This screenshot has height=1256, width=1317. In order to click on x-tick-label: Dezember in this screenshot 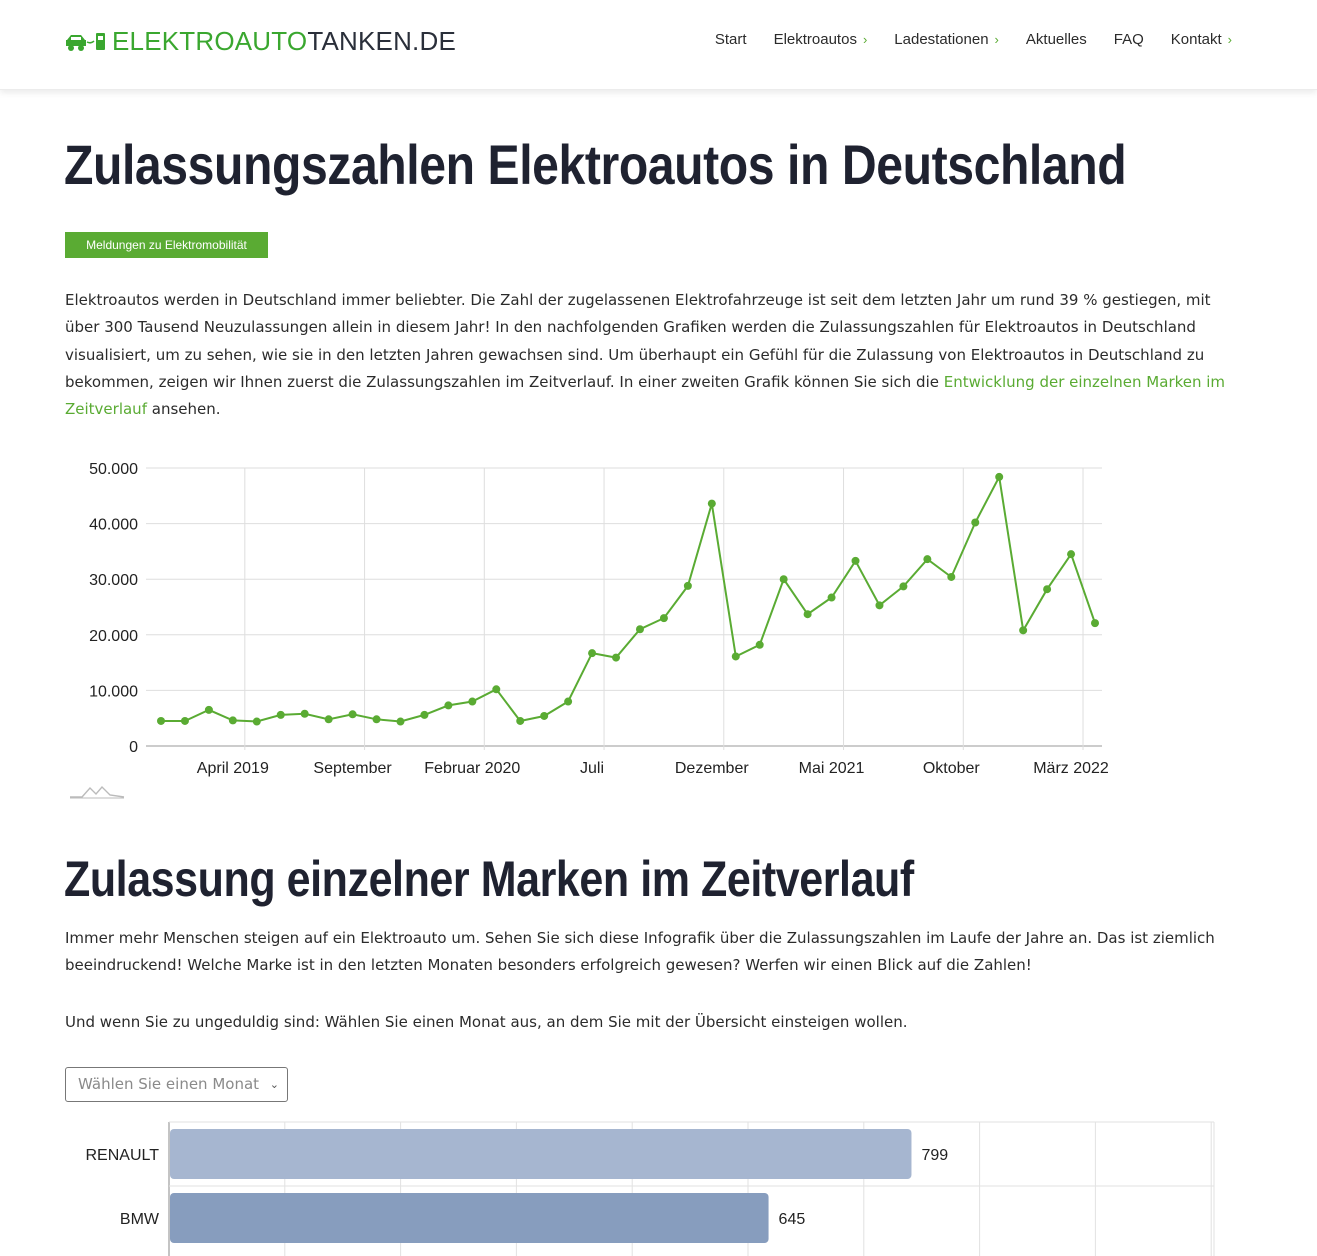, I will do `click(712, 768)`.